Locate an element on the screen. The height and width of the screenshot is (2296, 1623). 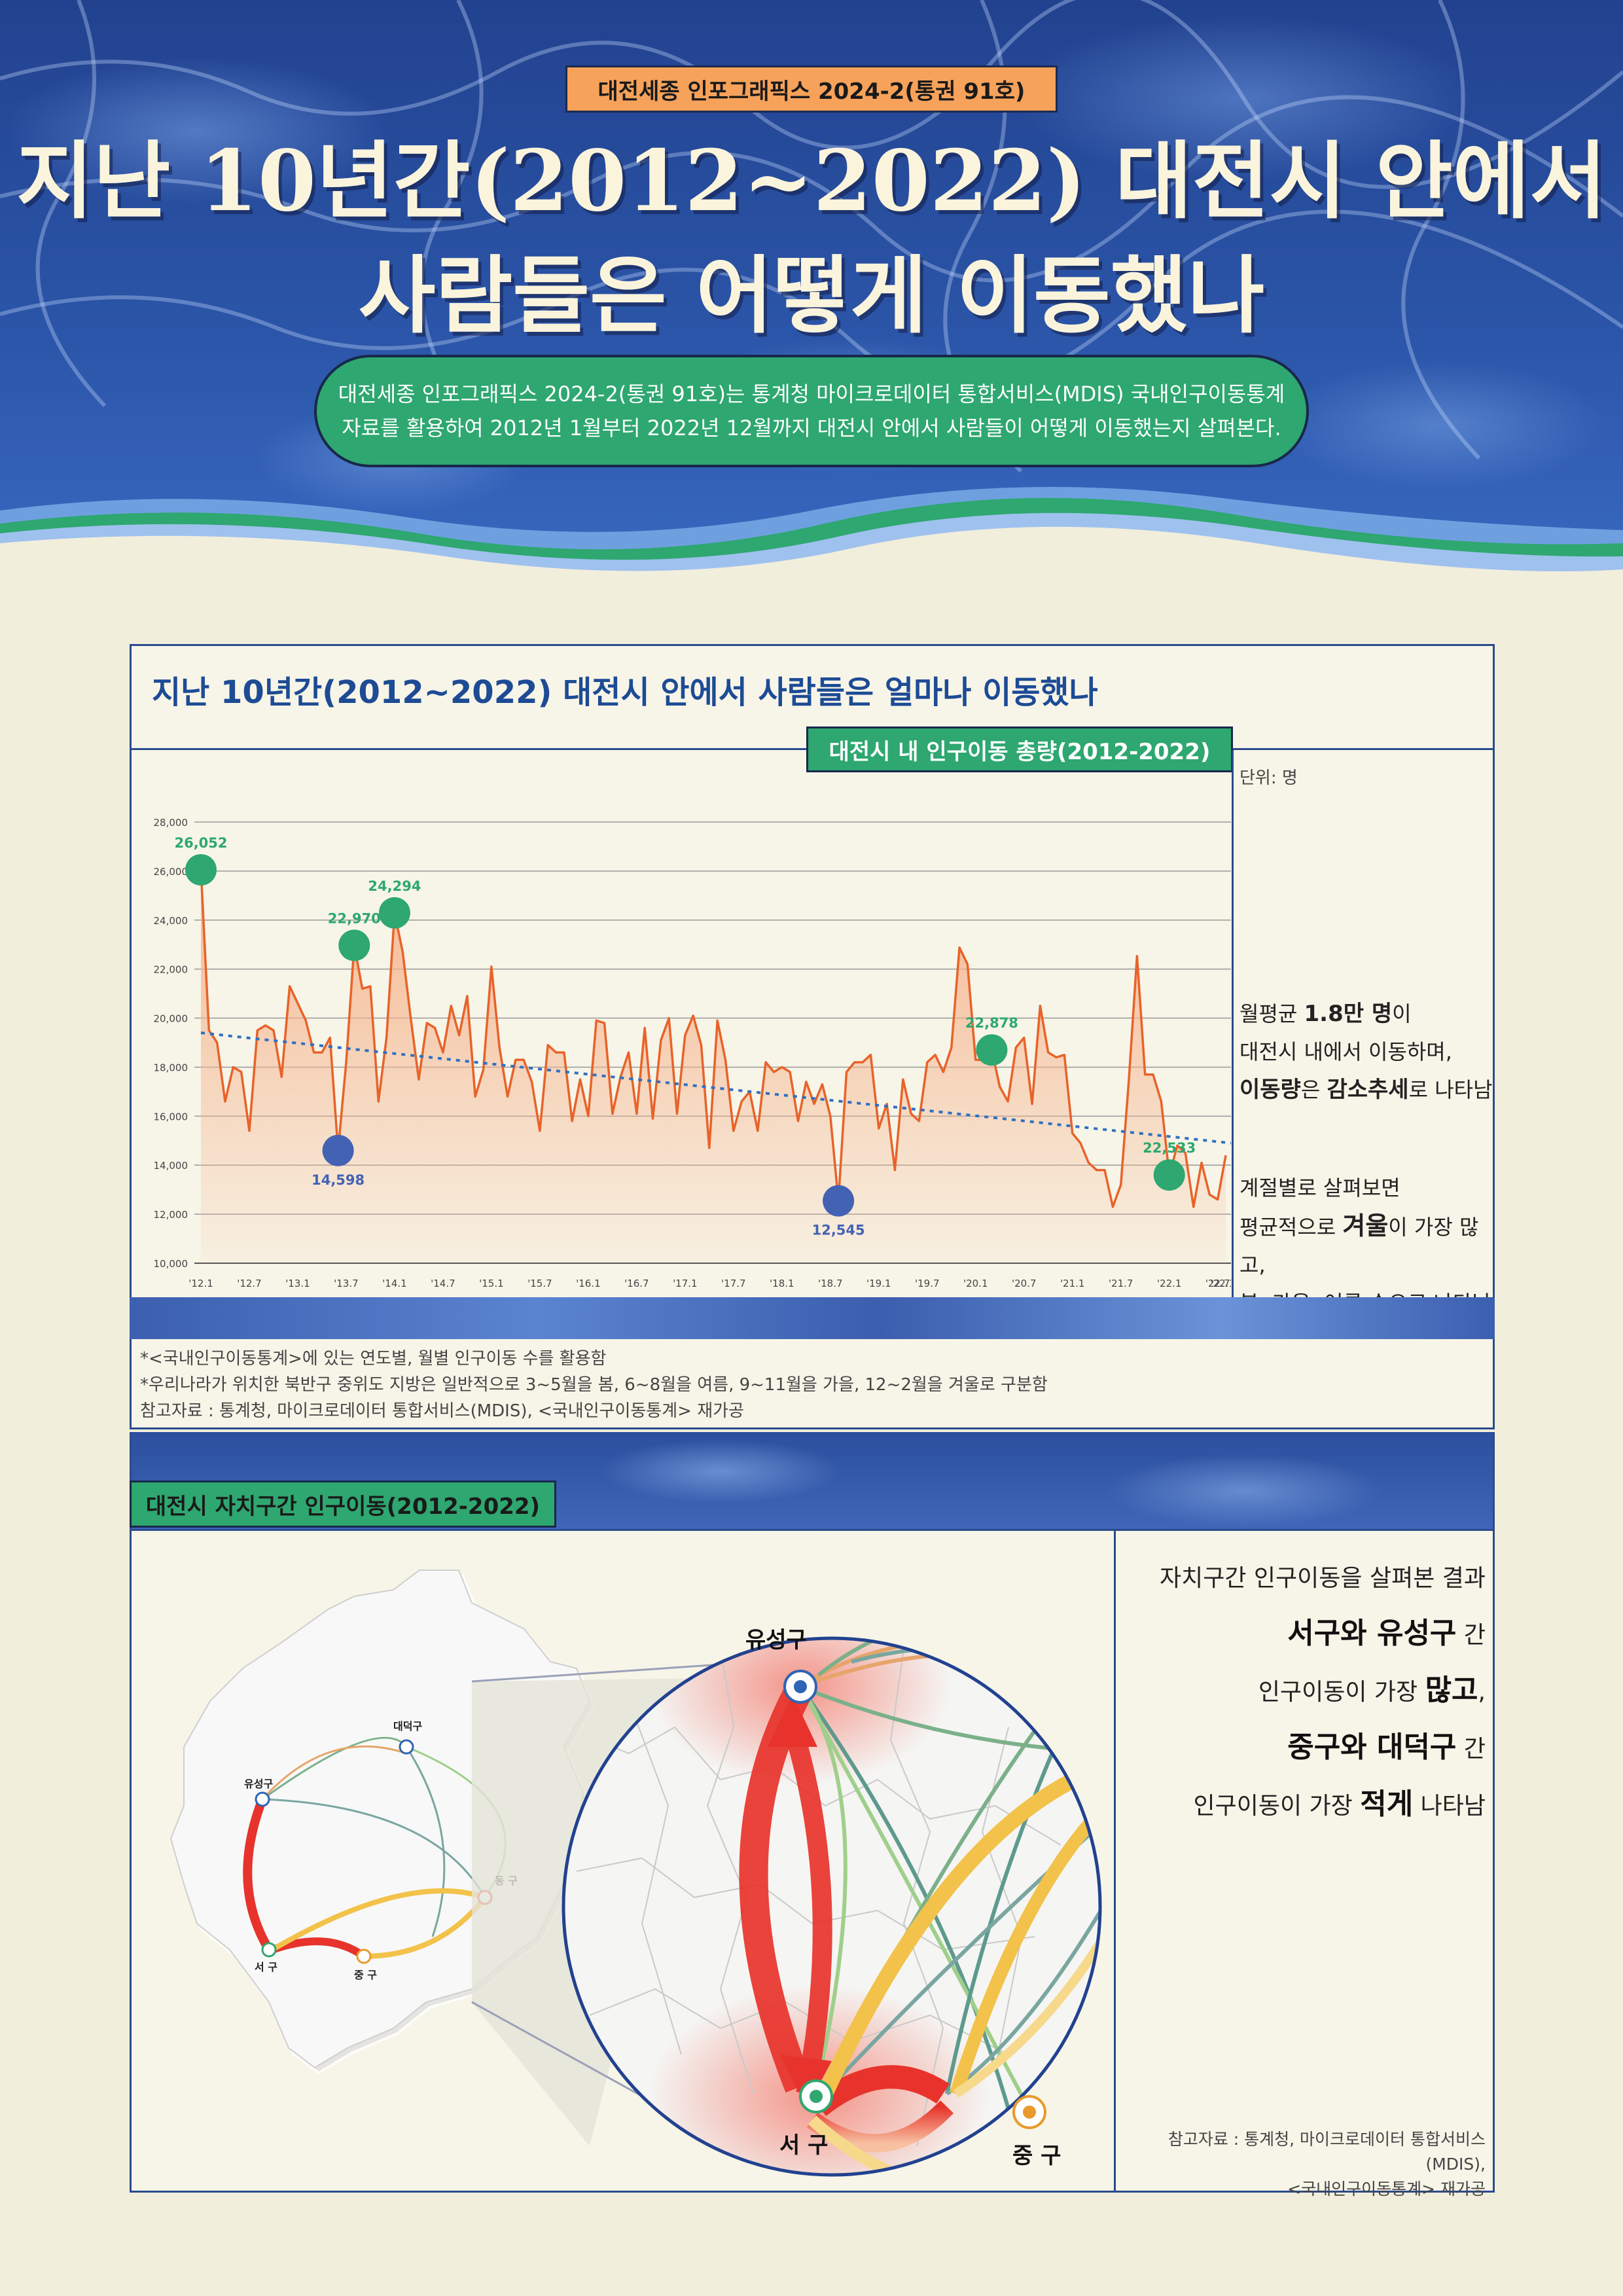
summary-line: 서구와 유성구 간 is located at coordinates (1306, 1634).